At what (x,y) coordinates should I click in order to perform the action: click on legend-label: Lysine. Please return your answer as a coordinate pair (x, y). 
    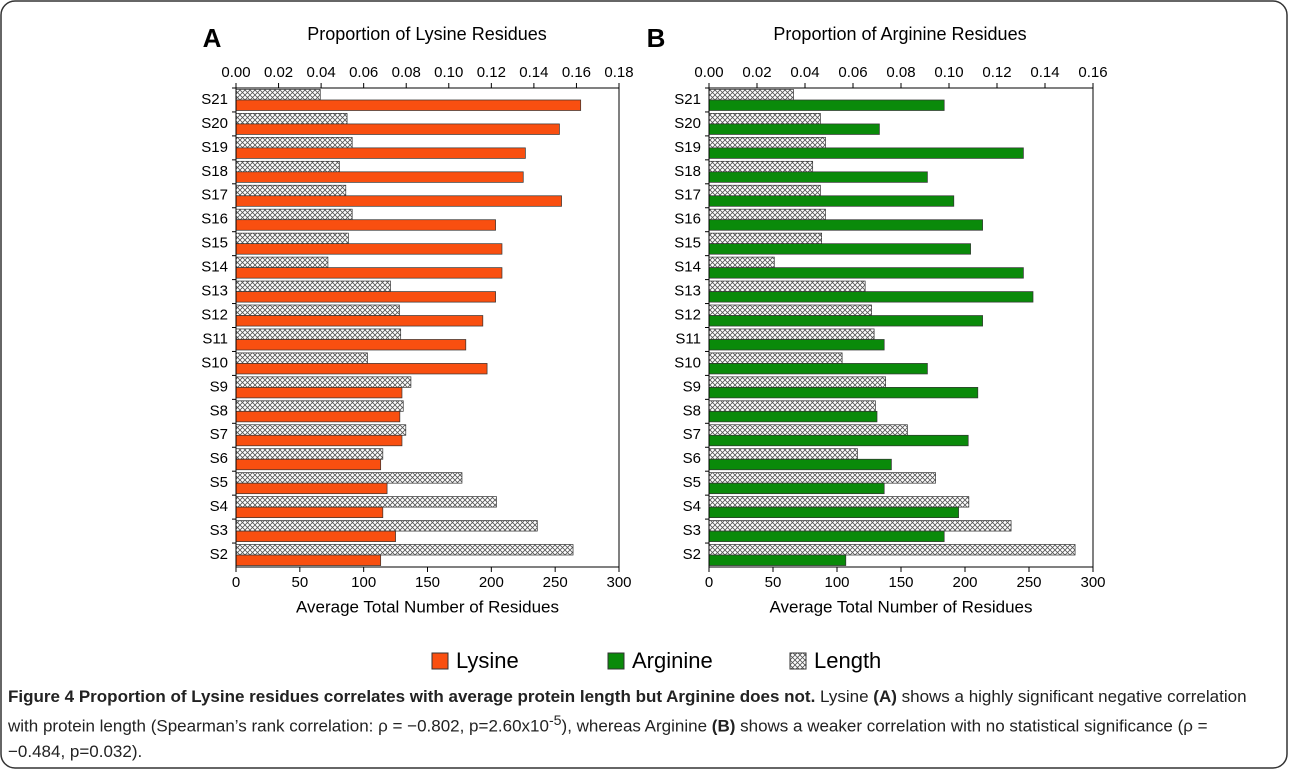
    Looking at the image, I should click on (487, 660).